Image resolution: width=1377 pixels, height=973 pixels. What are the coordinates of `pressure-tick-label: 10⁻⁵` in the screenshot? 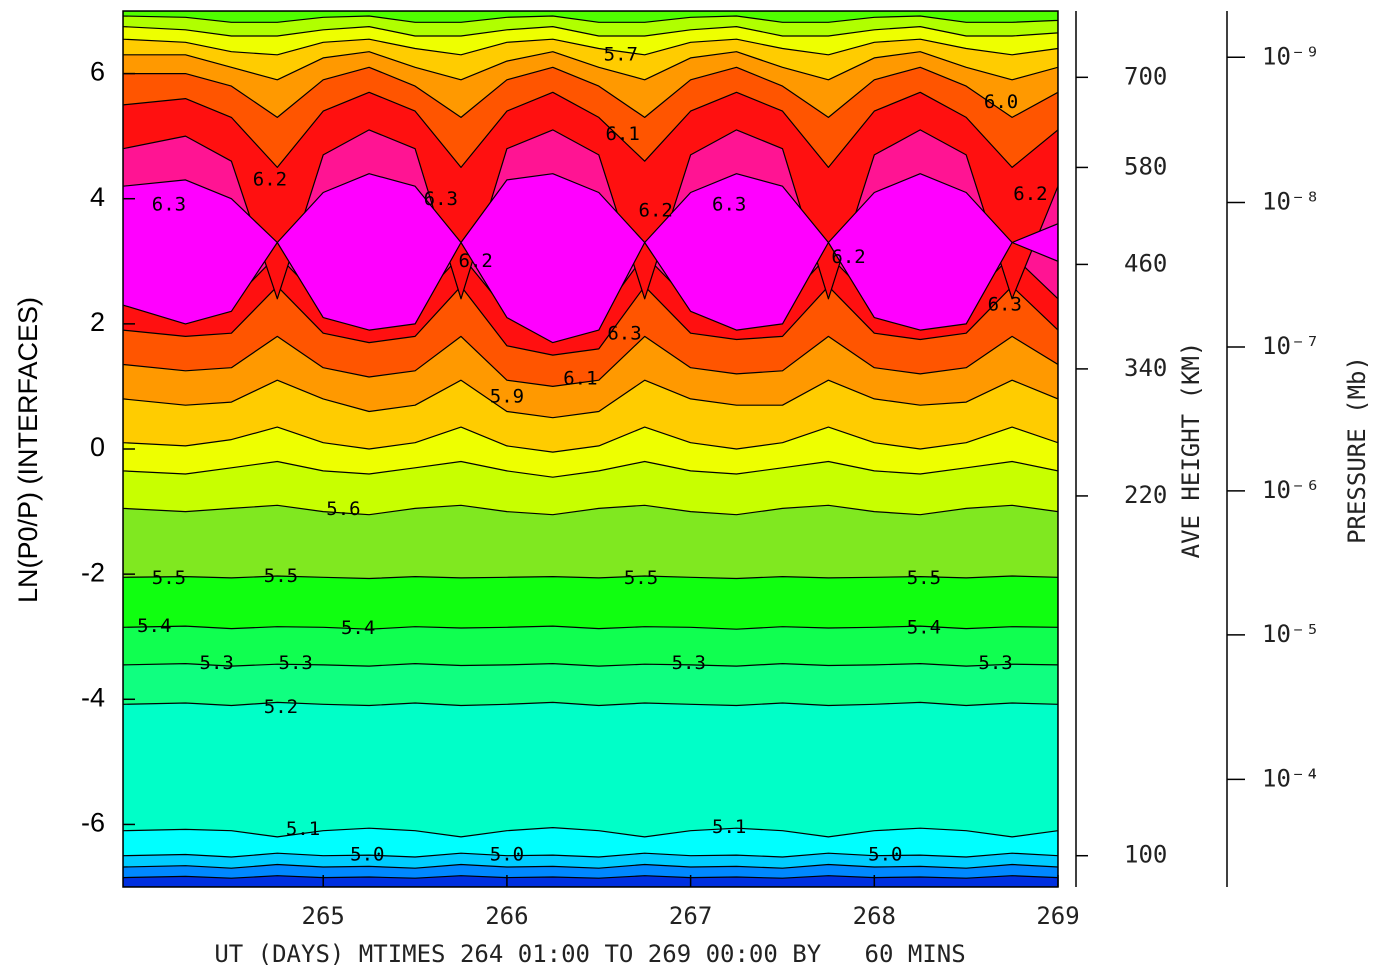 It's located at (1291, 634).